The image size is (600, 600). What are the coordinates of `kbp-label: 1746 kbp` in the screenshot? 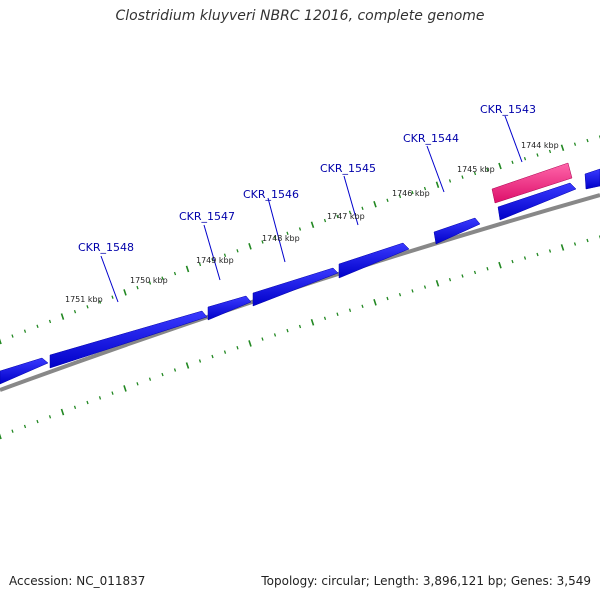 It's located at (411, 193).